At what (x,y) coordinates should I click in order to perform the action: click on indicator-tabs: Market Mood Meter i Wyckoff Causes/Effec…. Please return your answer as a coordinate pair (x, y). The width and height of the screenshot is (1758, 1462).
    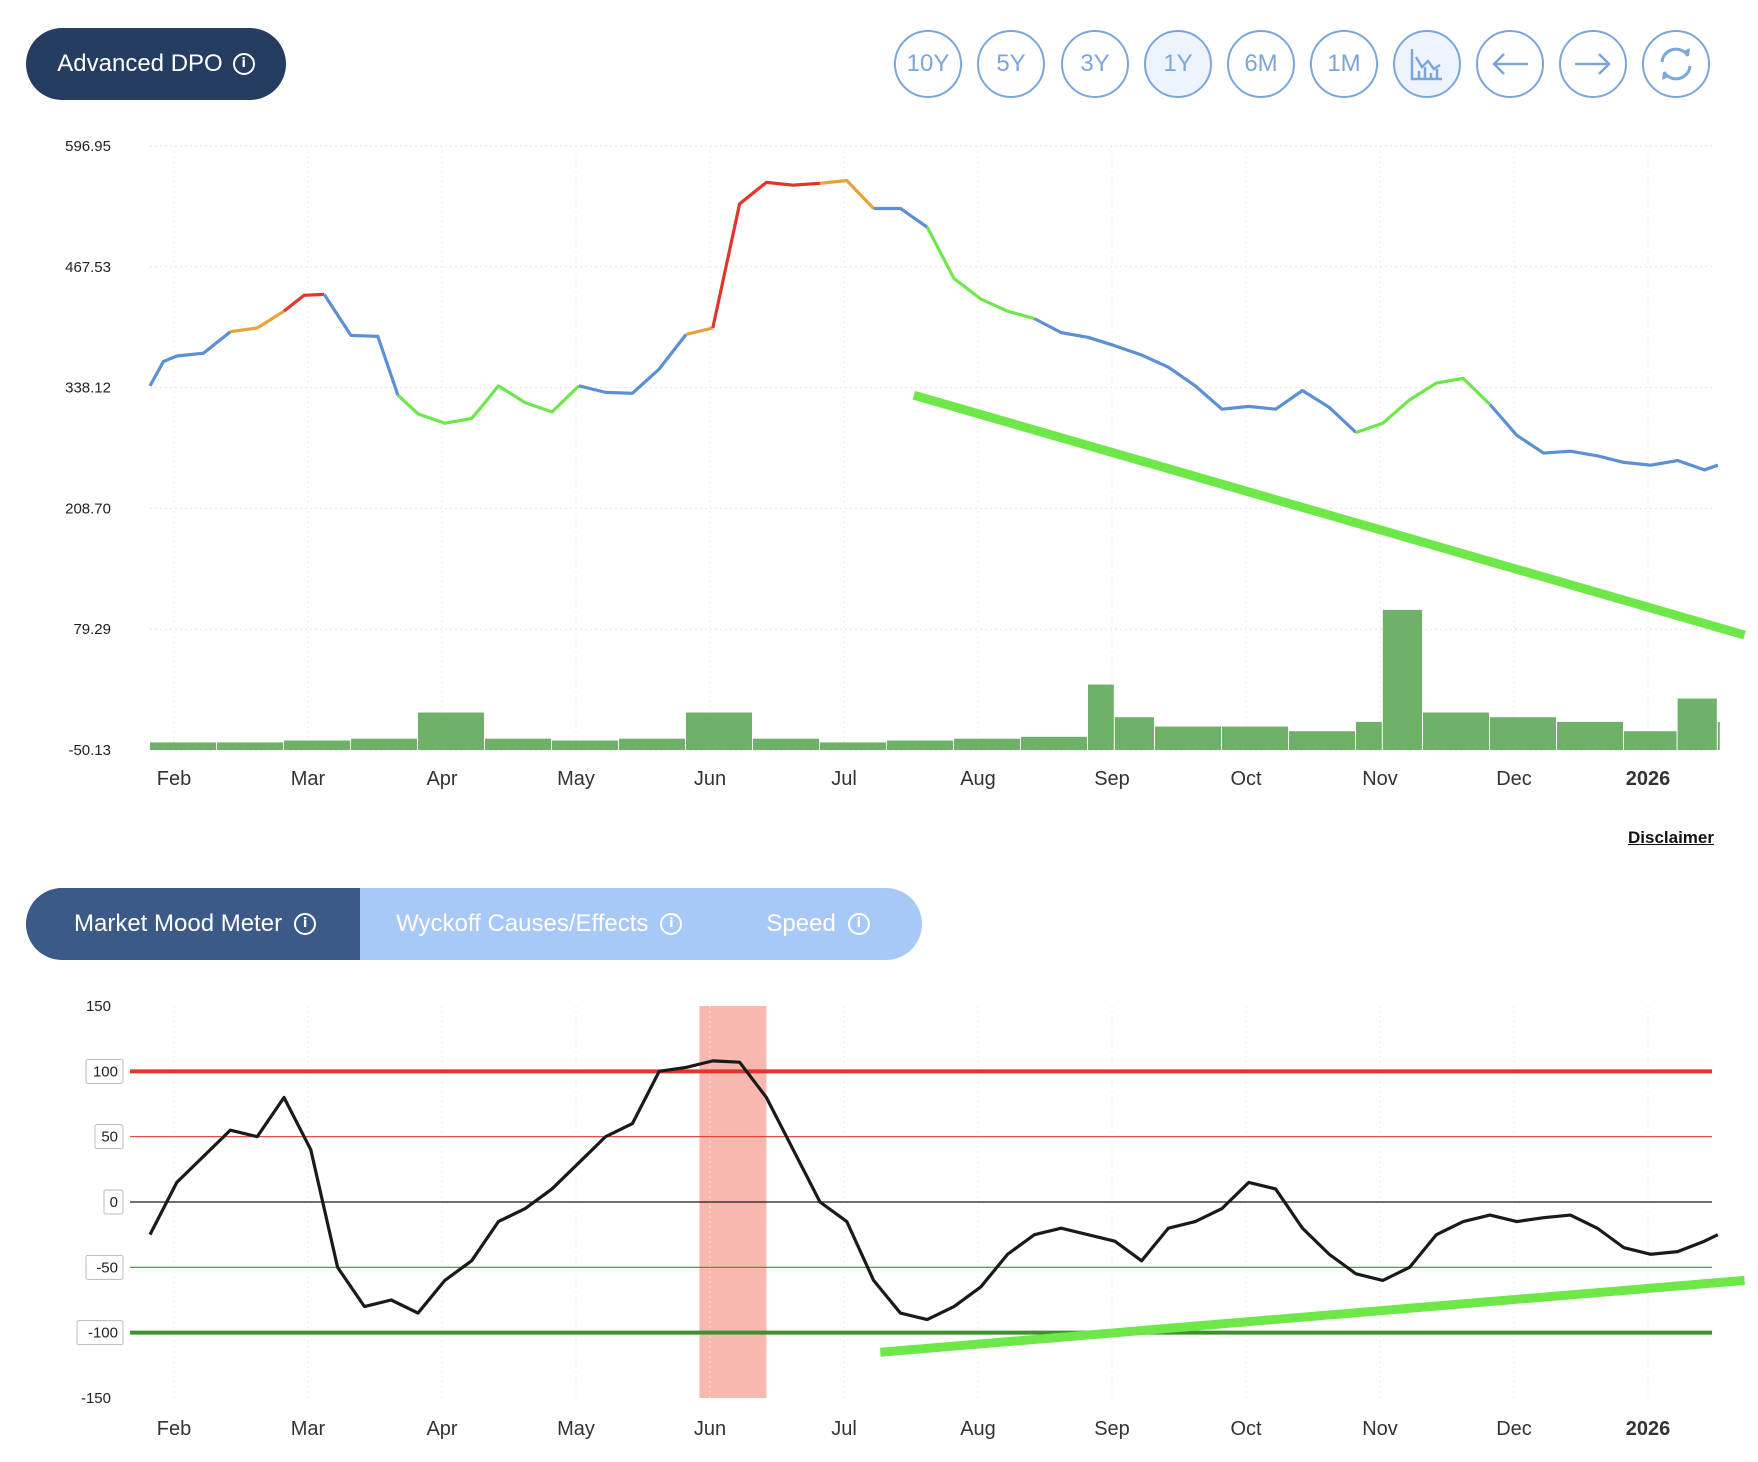
    Looking at the image, I should click on (474, 924).